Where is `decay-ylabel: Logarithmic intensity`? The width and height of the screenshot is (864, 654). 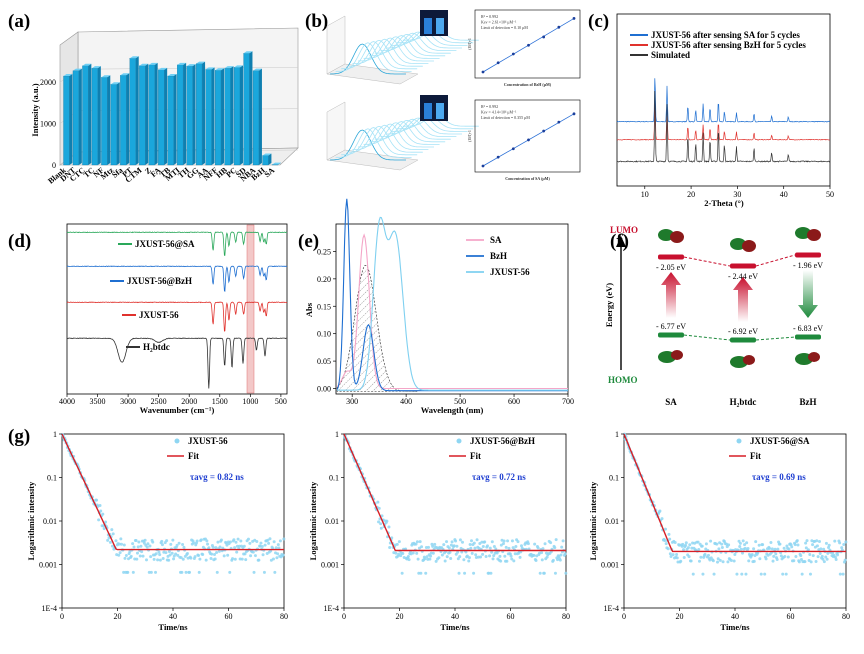
decay-ylabel: Logarithmic intensity is located at coordinates (31, 520).